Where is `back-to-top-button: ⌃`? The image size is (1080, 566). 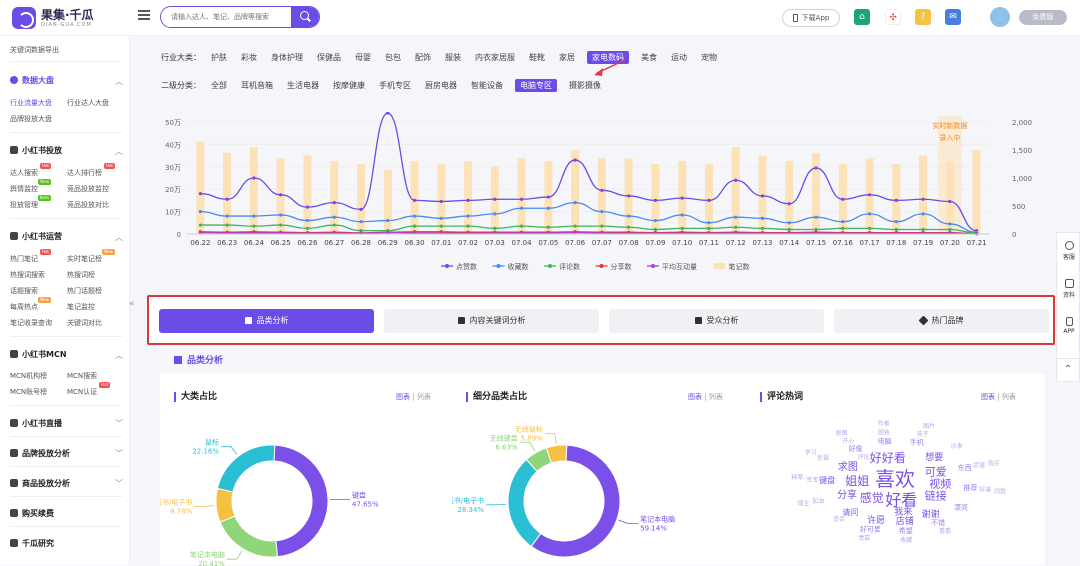 back-to-top-button: ⌃ is located at coordinates (1068, 370).